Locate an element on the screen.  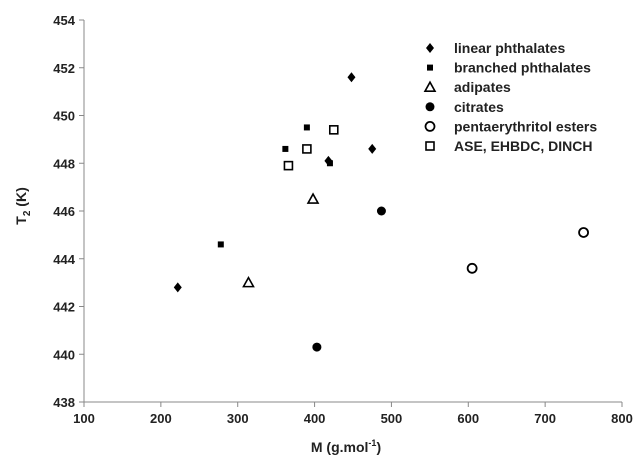
x-axis: 100 200 300 400 500 600 700 800 is located at coordinates (353, 414).